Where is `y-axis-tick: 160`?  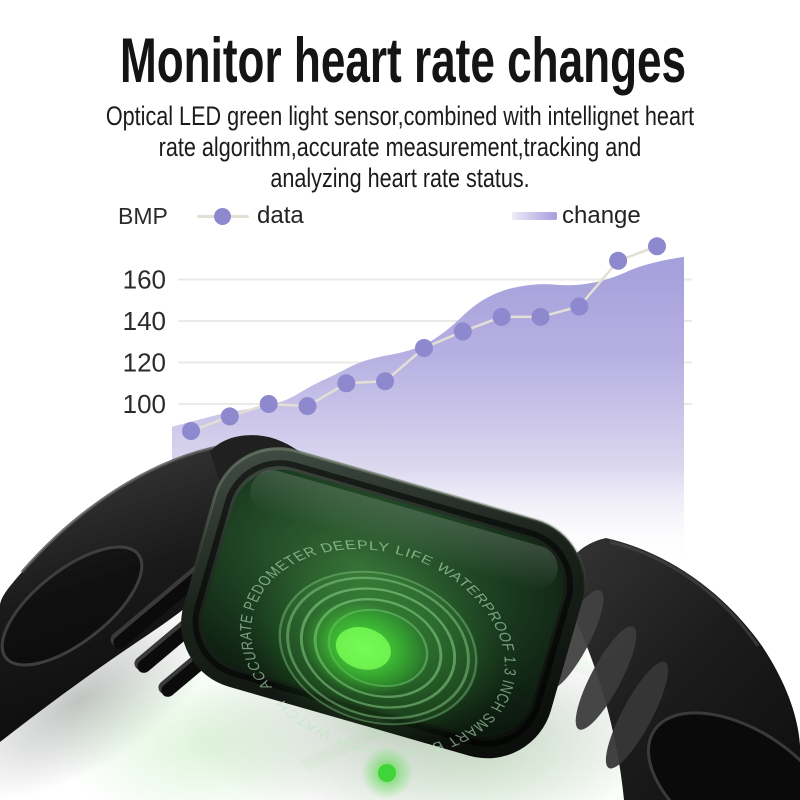 y-axis-tick: 160 is located at coordinates (144, 280).